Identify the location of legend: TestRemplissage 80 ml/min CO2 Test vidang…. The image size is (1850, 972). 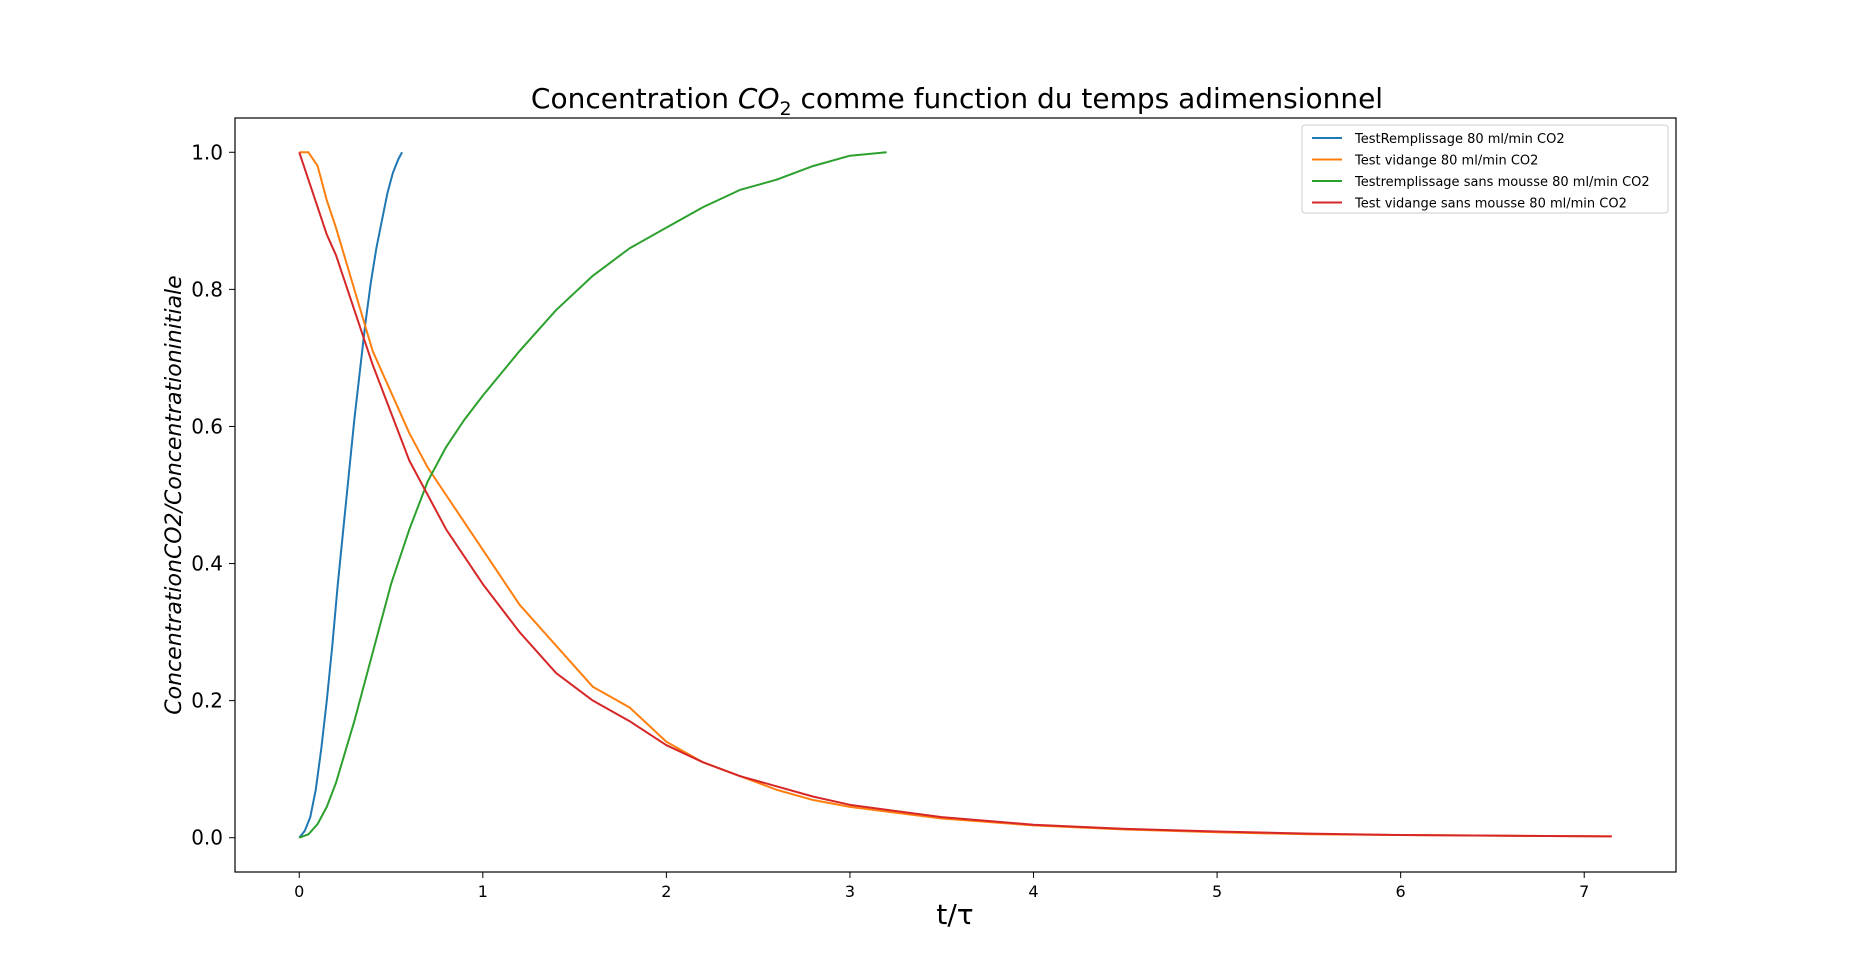
(1485, 169).